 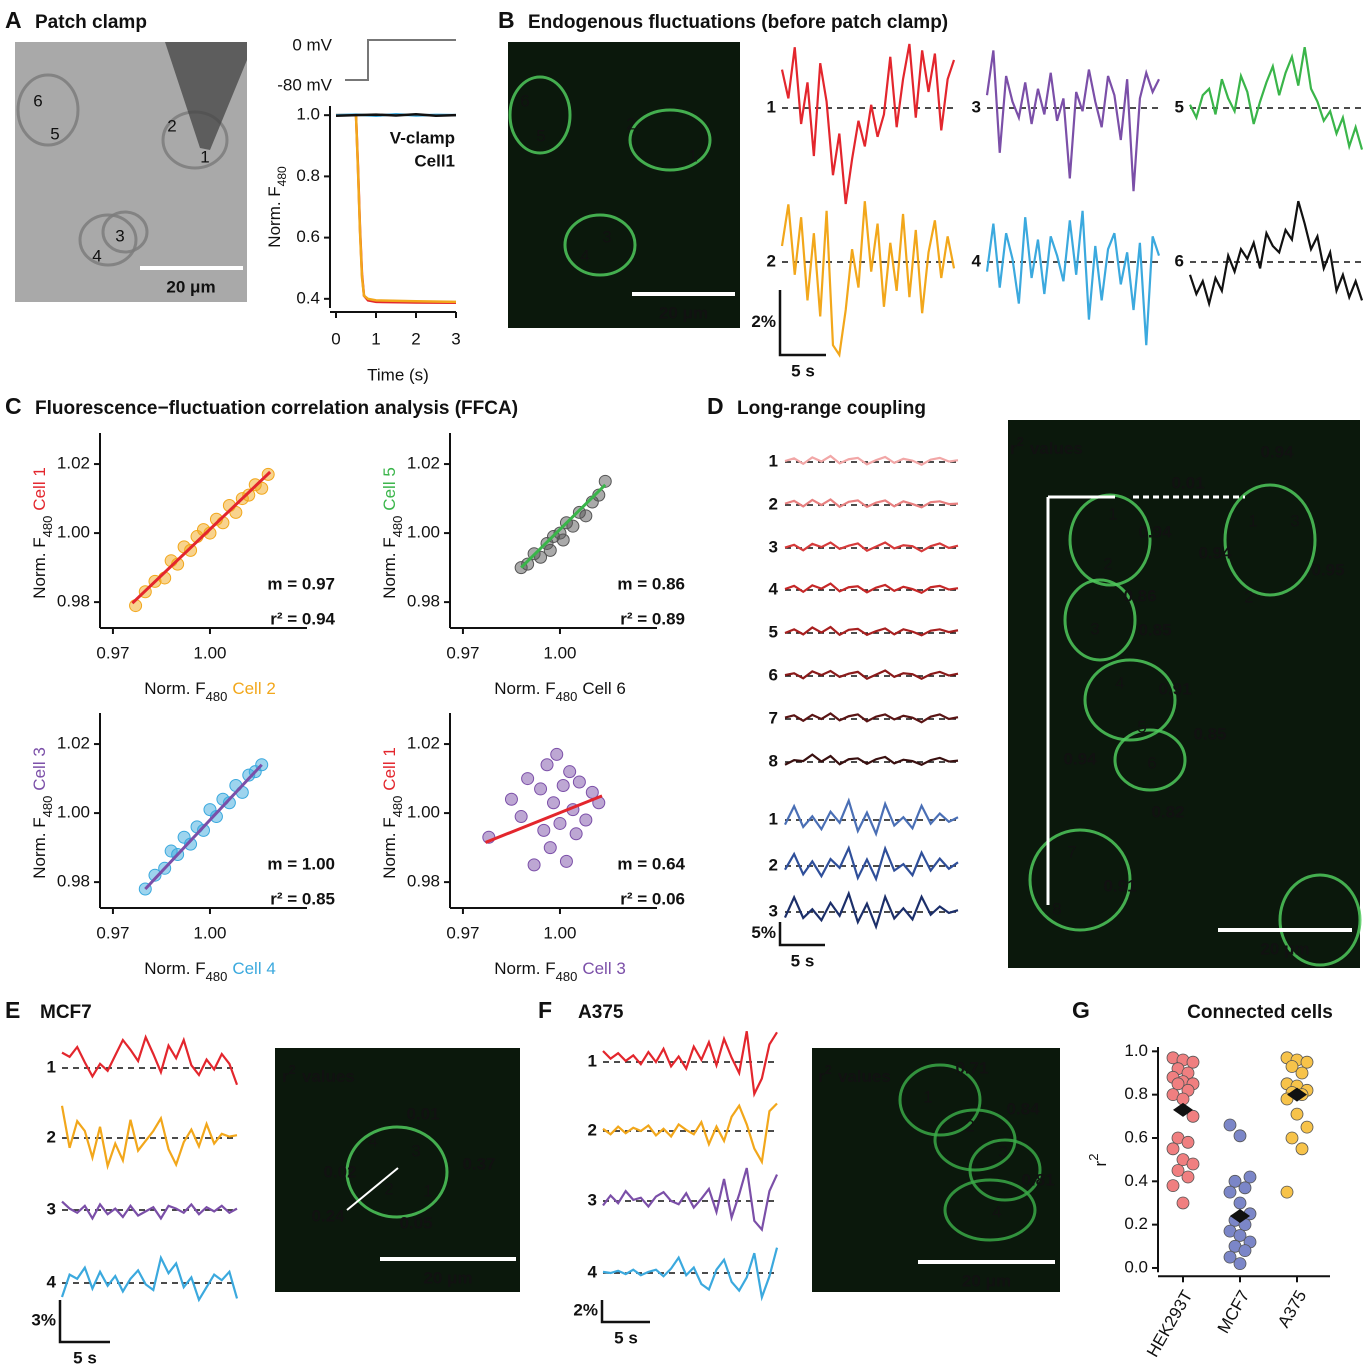 What do you see at coordinates (1037, 1179) in the screenshot?
I see `r2-value: 0.81` at bounding box center [1037, 1179].